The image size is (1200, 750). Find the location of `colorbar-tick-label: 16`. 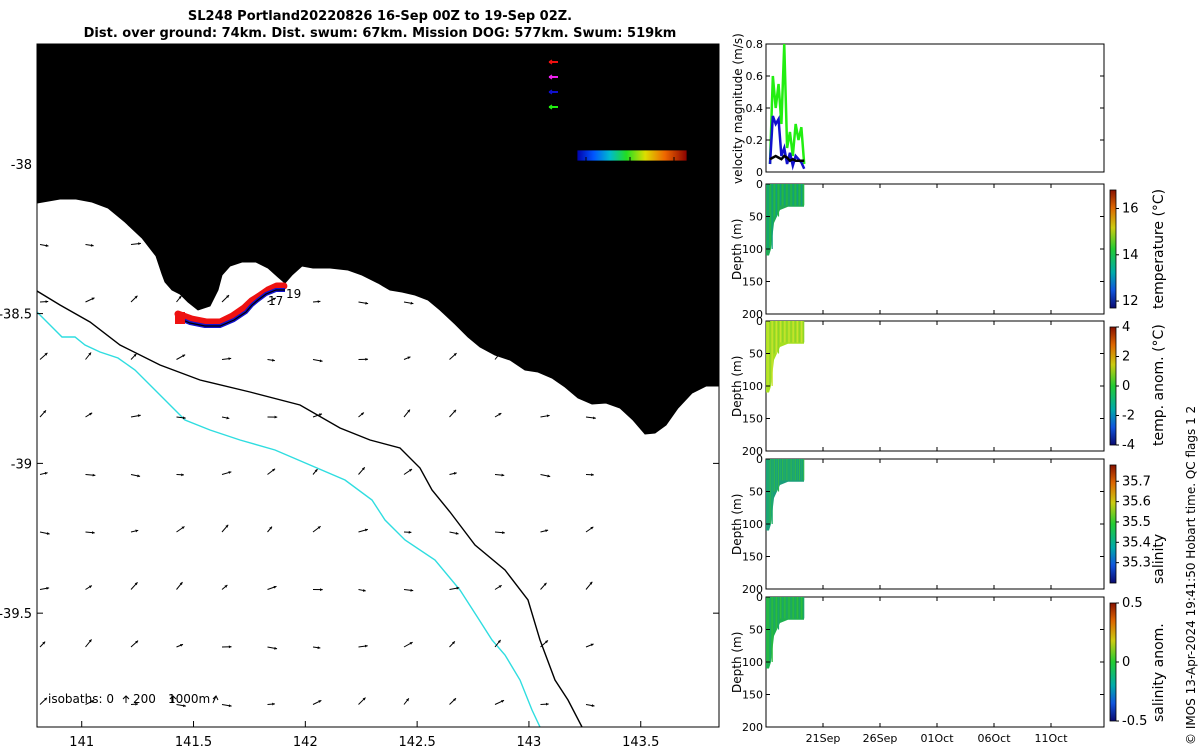

colorbar-tick-label: 16 is located at coordinates (1130, 209).